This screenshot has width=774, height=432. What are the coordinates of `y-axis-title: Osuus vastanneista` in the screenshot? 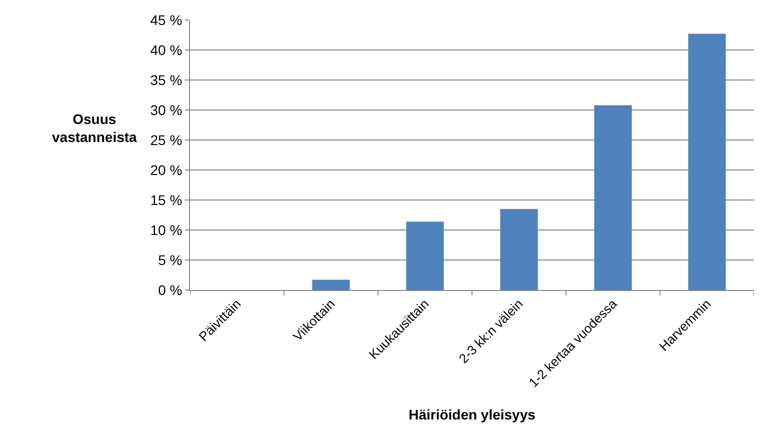 It's located at (95, 128).